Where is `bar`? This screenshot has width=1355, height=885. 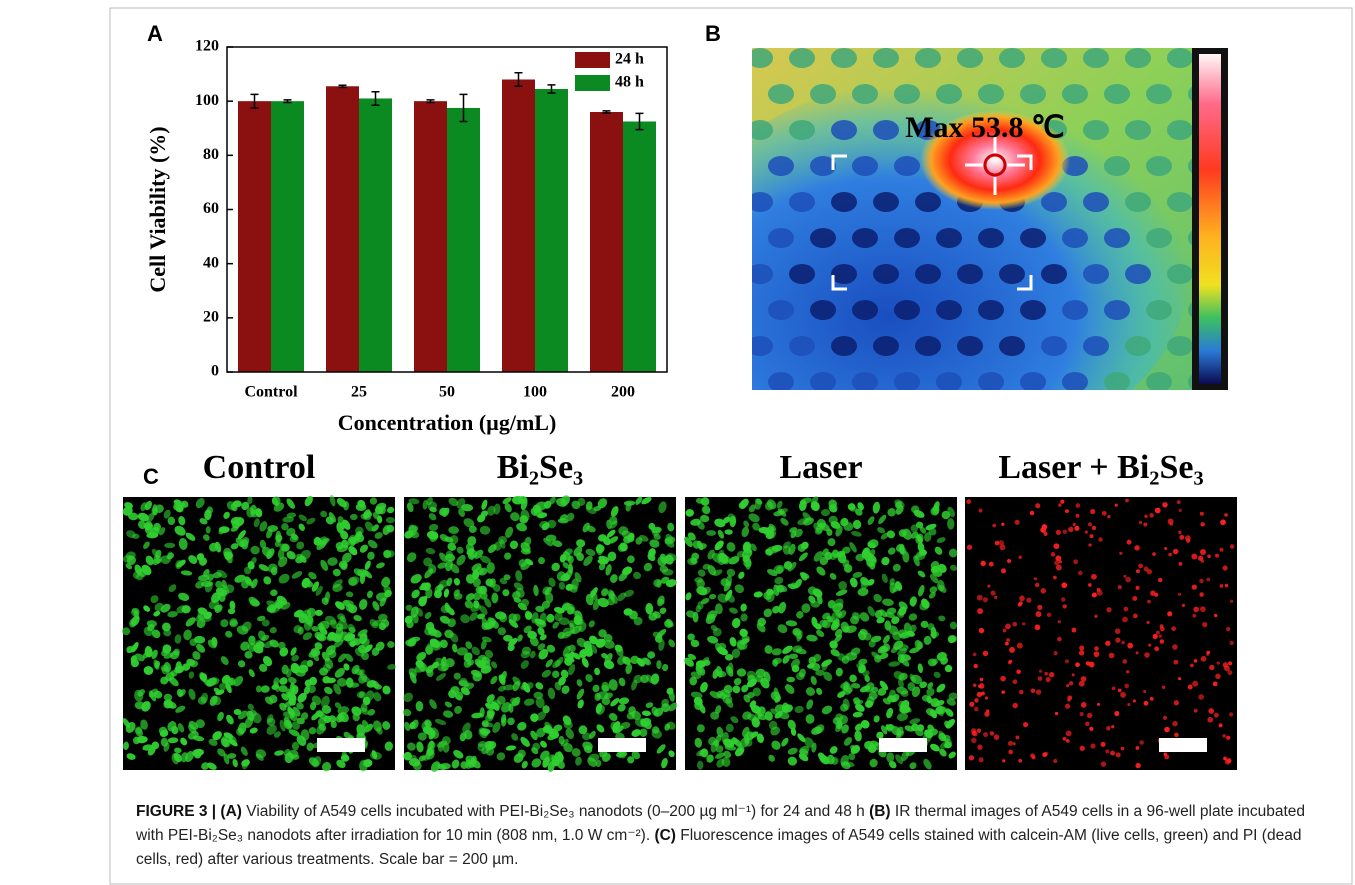
bar is located at coordinates (430, 237).